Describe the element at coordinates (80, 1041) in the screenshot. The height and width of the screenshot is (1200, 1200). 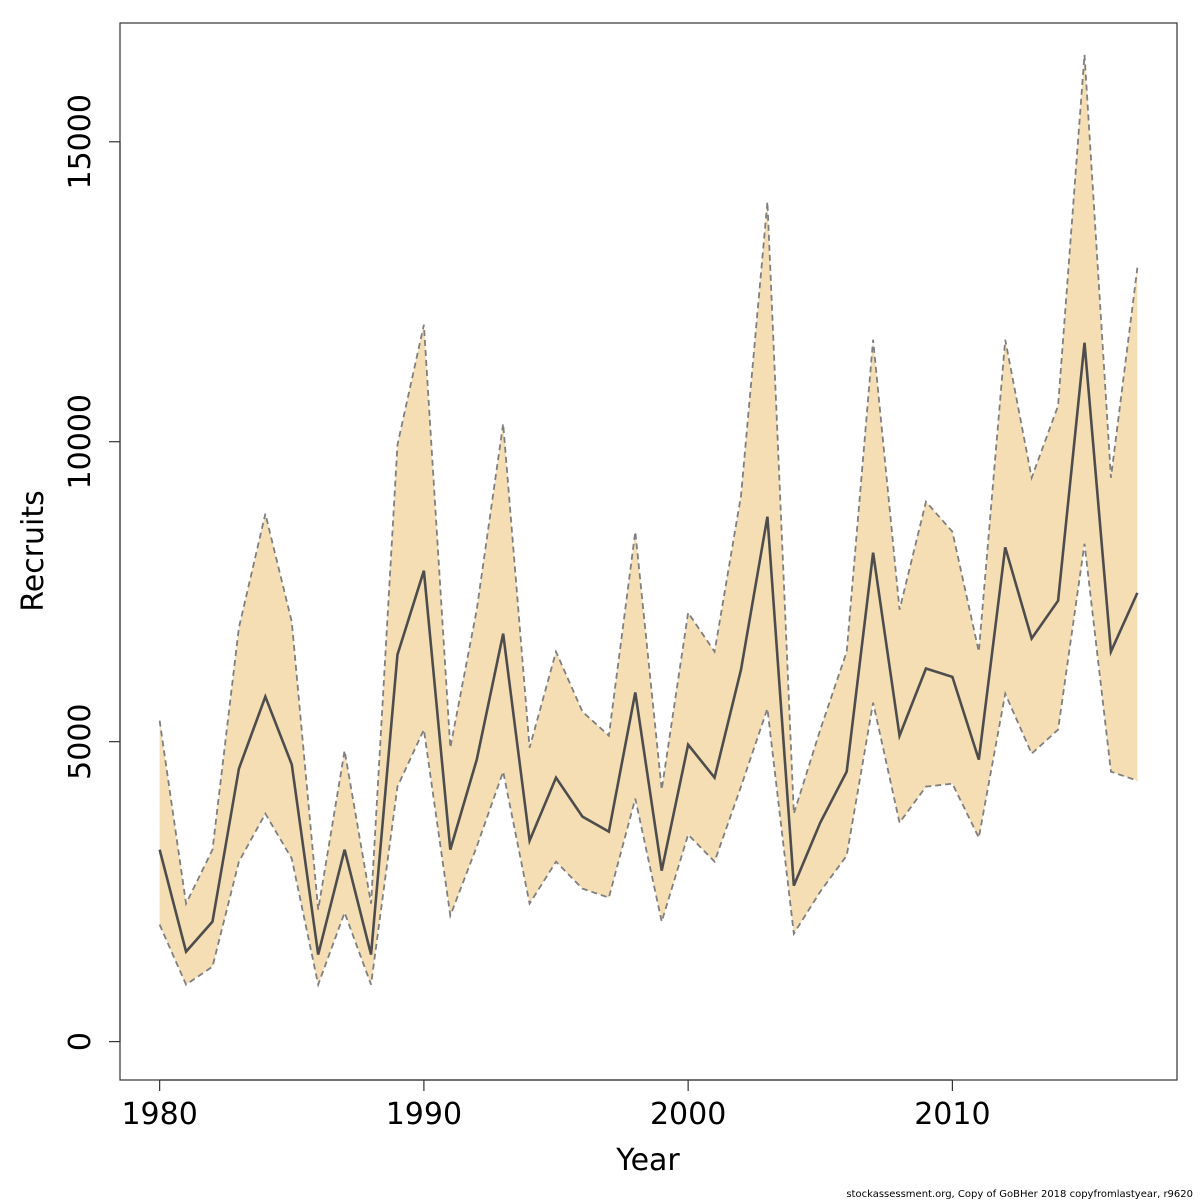
I see `y-tick-label: 0` at that location.